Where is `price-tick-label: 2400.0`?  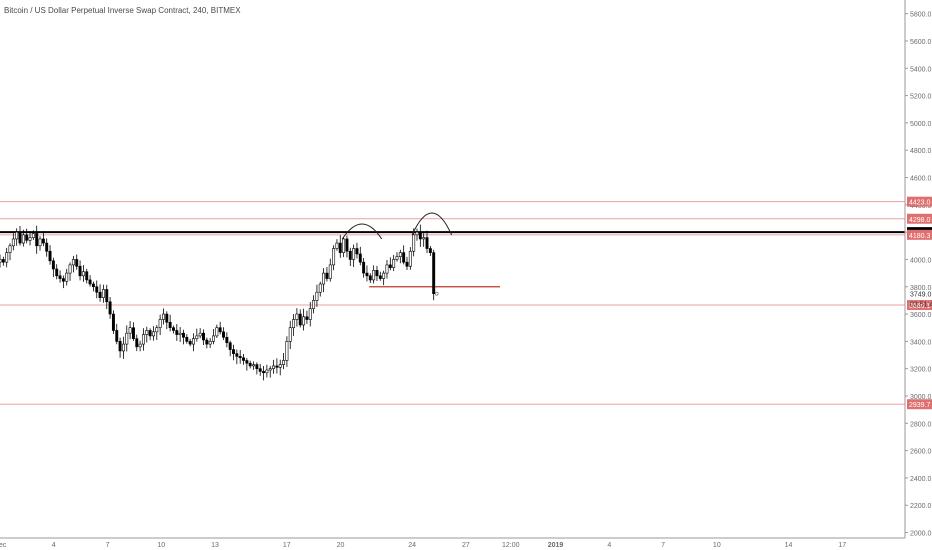 price-tick-label: 2400.0 is located at coordinates (921, 479).